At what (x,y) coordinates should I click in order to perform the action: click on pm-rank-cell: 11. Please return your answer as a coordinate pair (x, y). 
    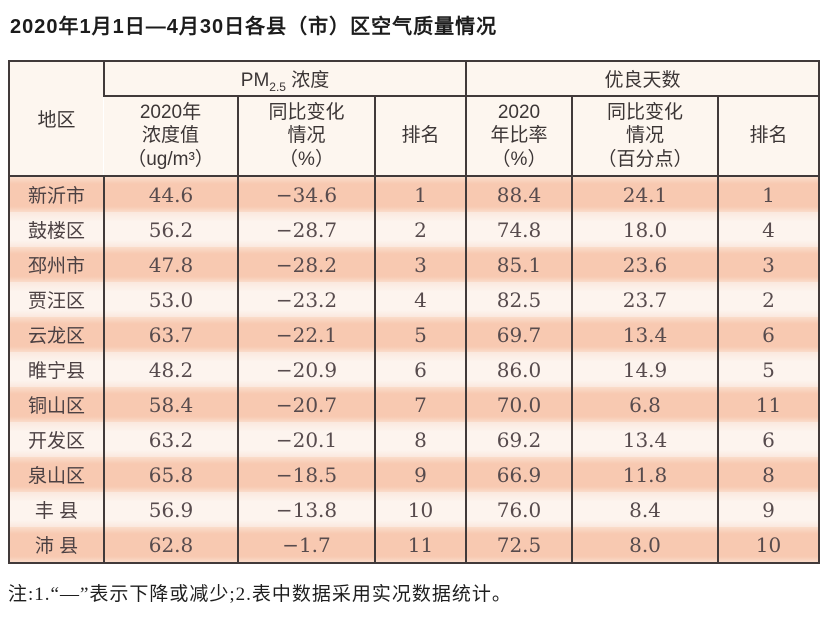
    Looking at the image, I should click on (420, 545).